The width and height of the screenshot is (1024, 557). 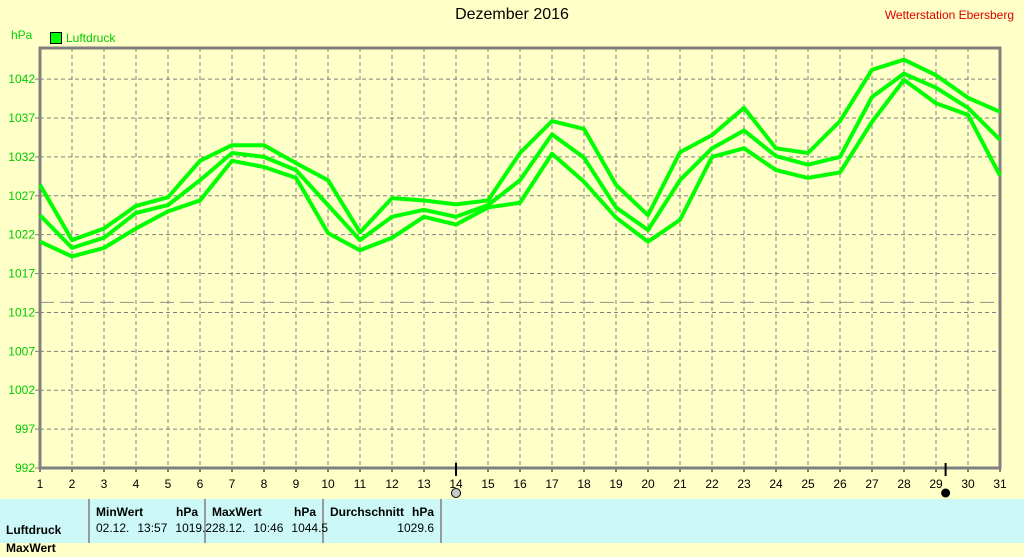 I want to click on x-tick-label: 1, so click(x=40, y=484).